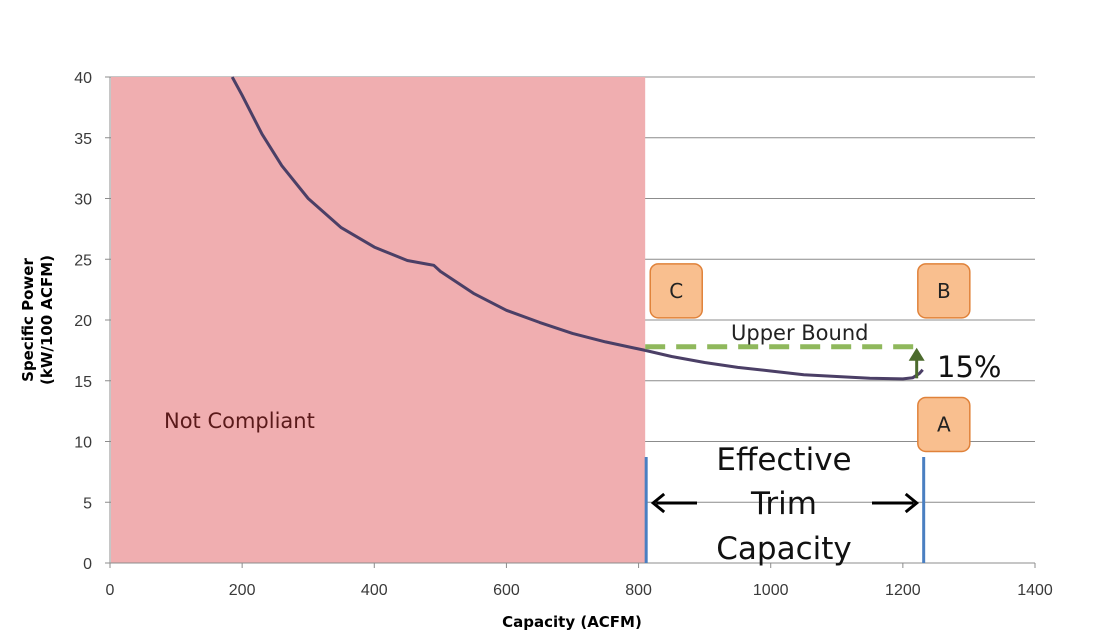 The width and height of the screenshot is (1099, 637). I want to click on marker-box-c, so click(676, 291).